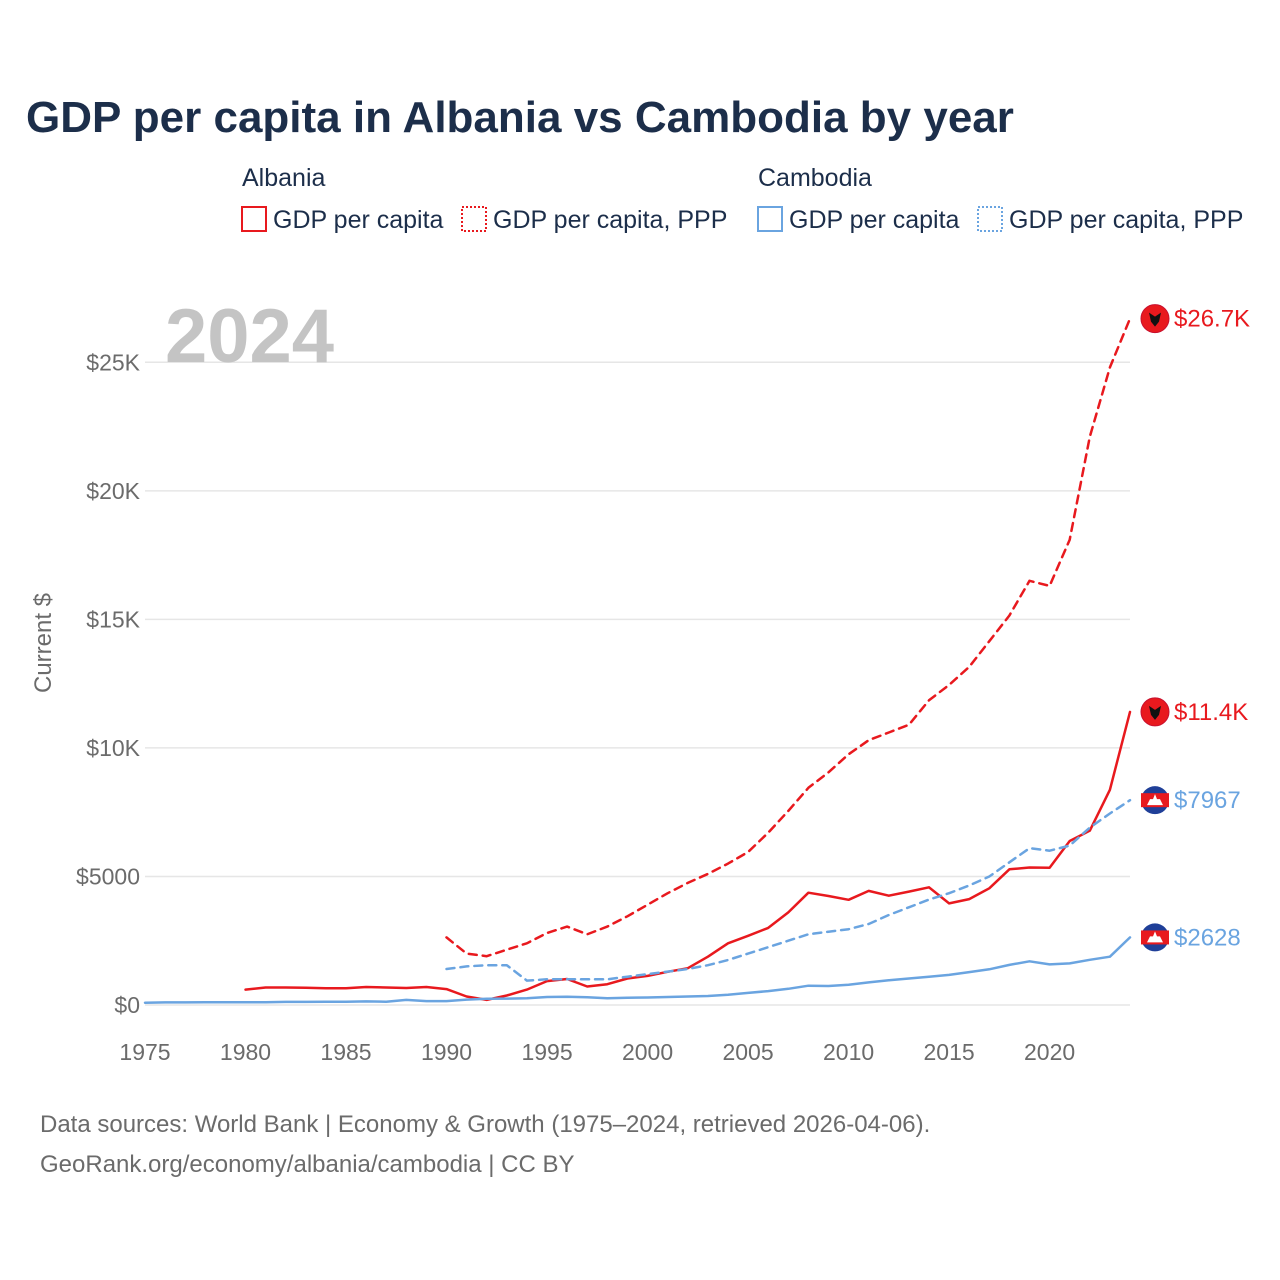 The height and width of the screenshot is (1280, 1280). Describe the element at coordinates (127, 1005) in the screenshot. I see `y-tick-label: $0` at that location.